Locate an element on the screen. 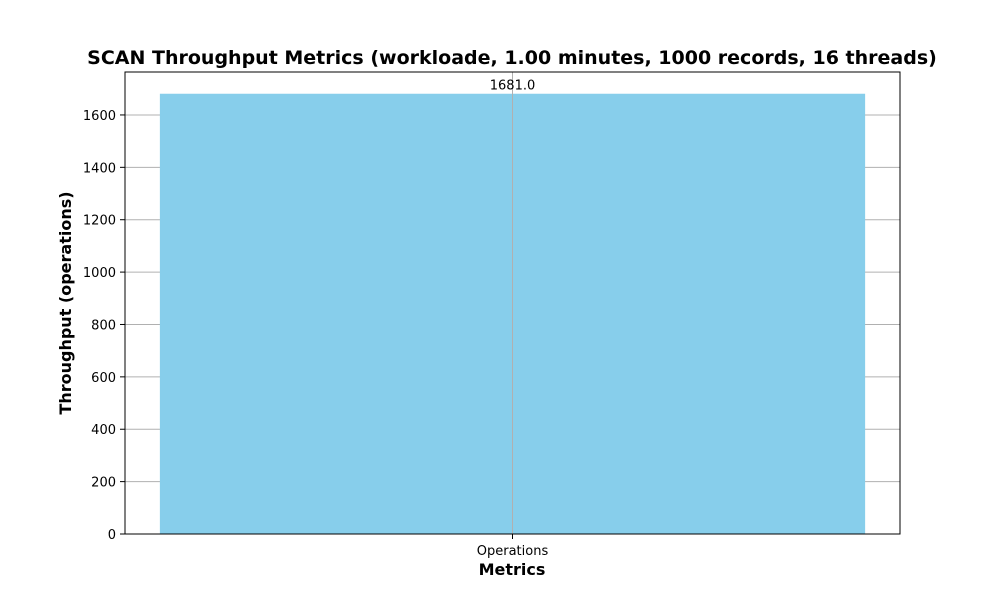  y-tick-label: 800 is located at coordinates (103, 325).